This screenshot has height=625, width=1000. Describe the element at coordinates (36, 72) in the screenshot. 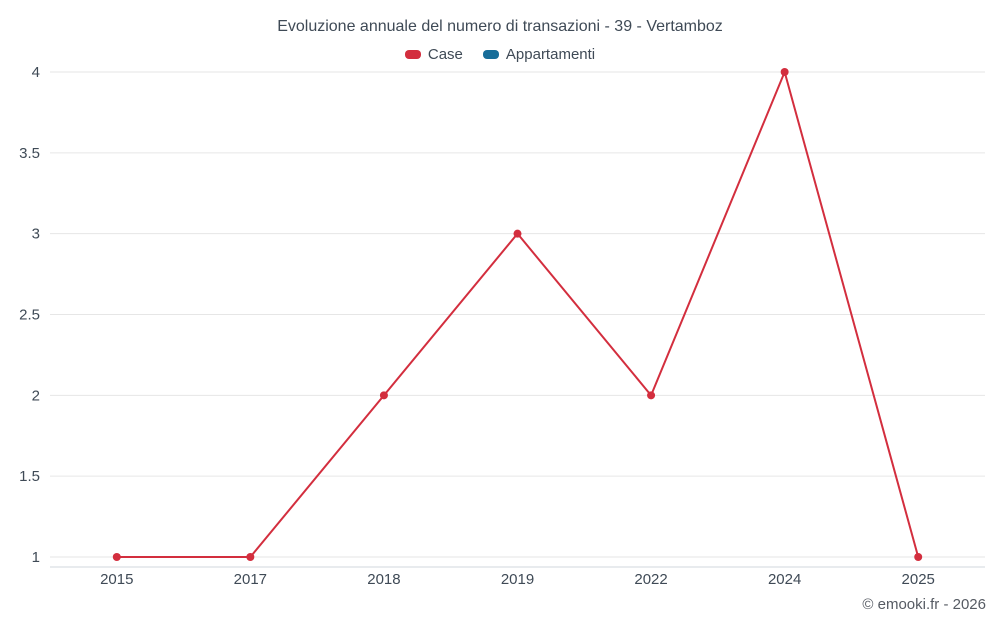

I see `y-tick-label: 4` at that location.